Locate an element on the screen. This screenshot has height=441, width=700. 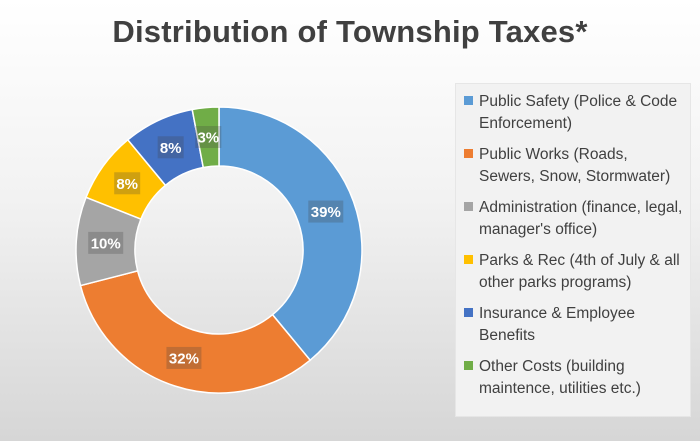
legend-item: Insurance & Employee Benefits is located at coordinates (574, 325).